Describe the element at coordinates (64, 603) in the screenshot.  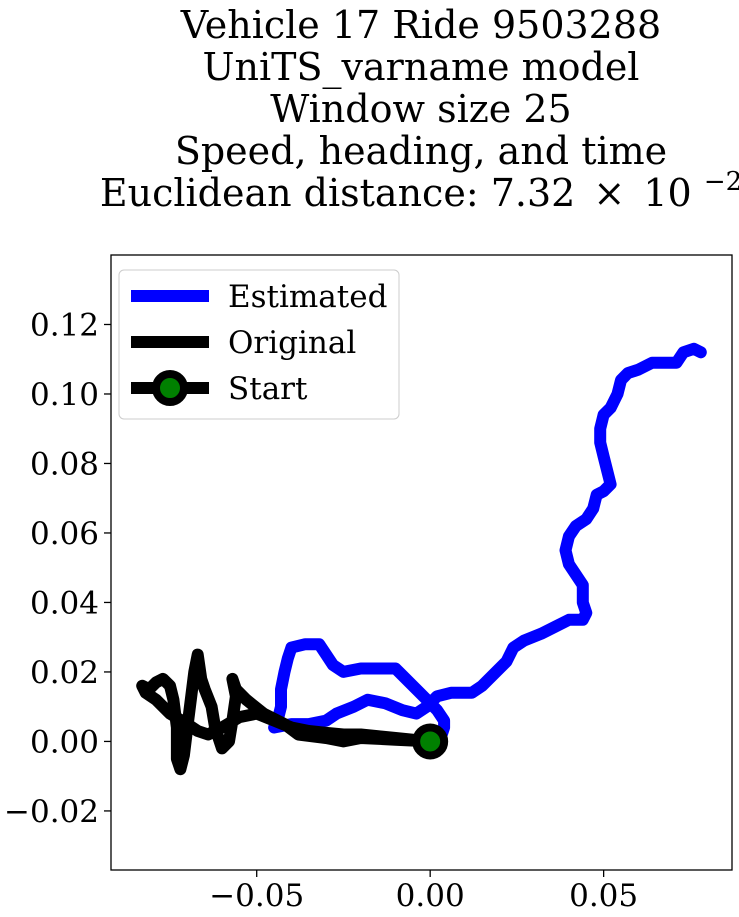
I see `y-tick-label: 0.04` at that location.